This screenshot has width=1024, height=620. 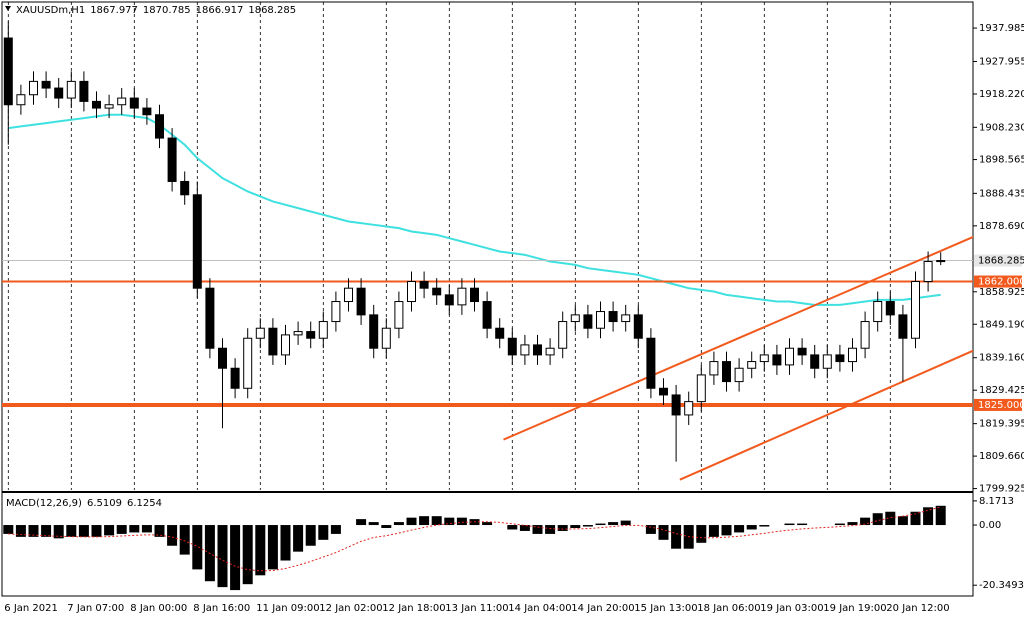 What do you see at coordinates (1001, 94) in the screenshot?
I see `y-tick-label: 1918.220` at bounding box center [1001, 94].